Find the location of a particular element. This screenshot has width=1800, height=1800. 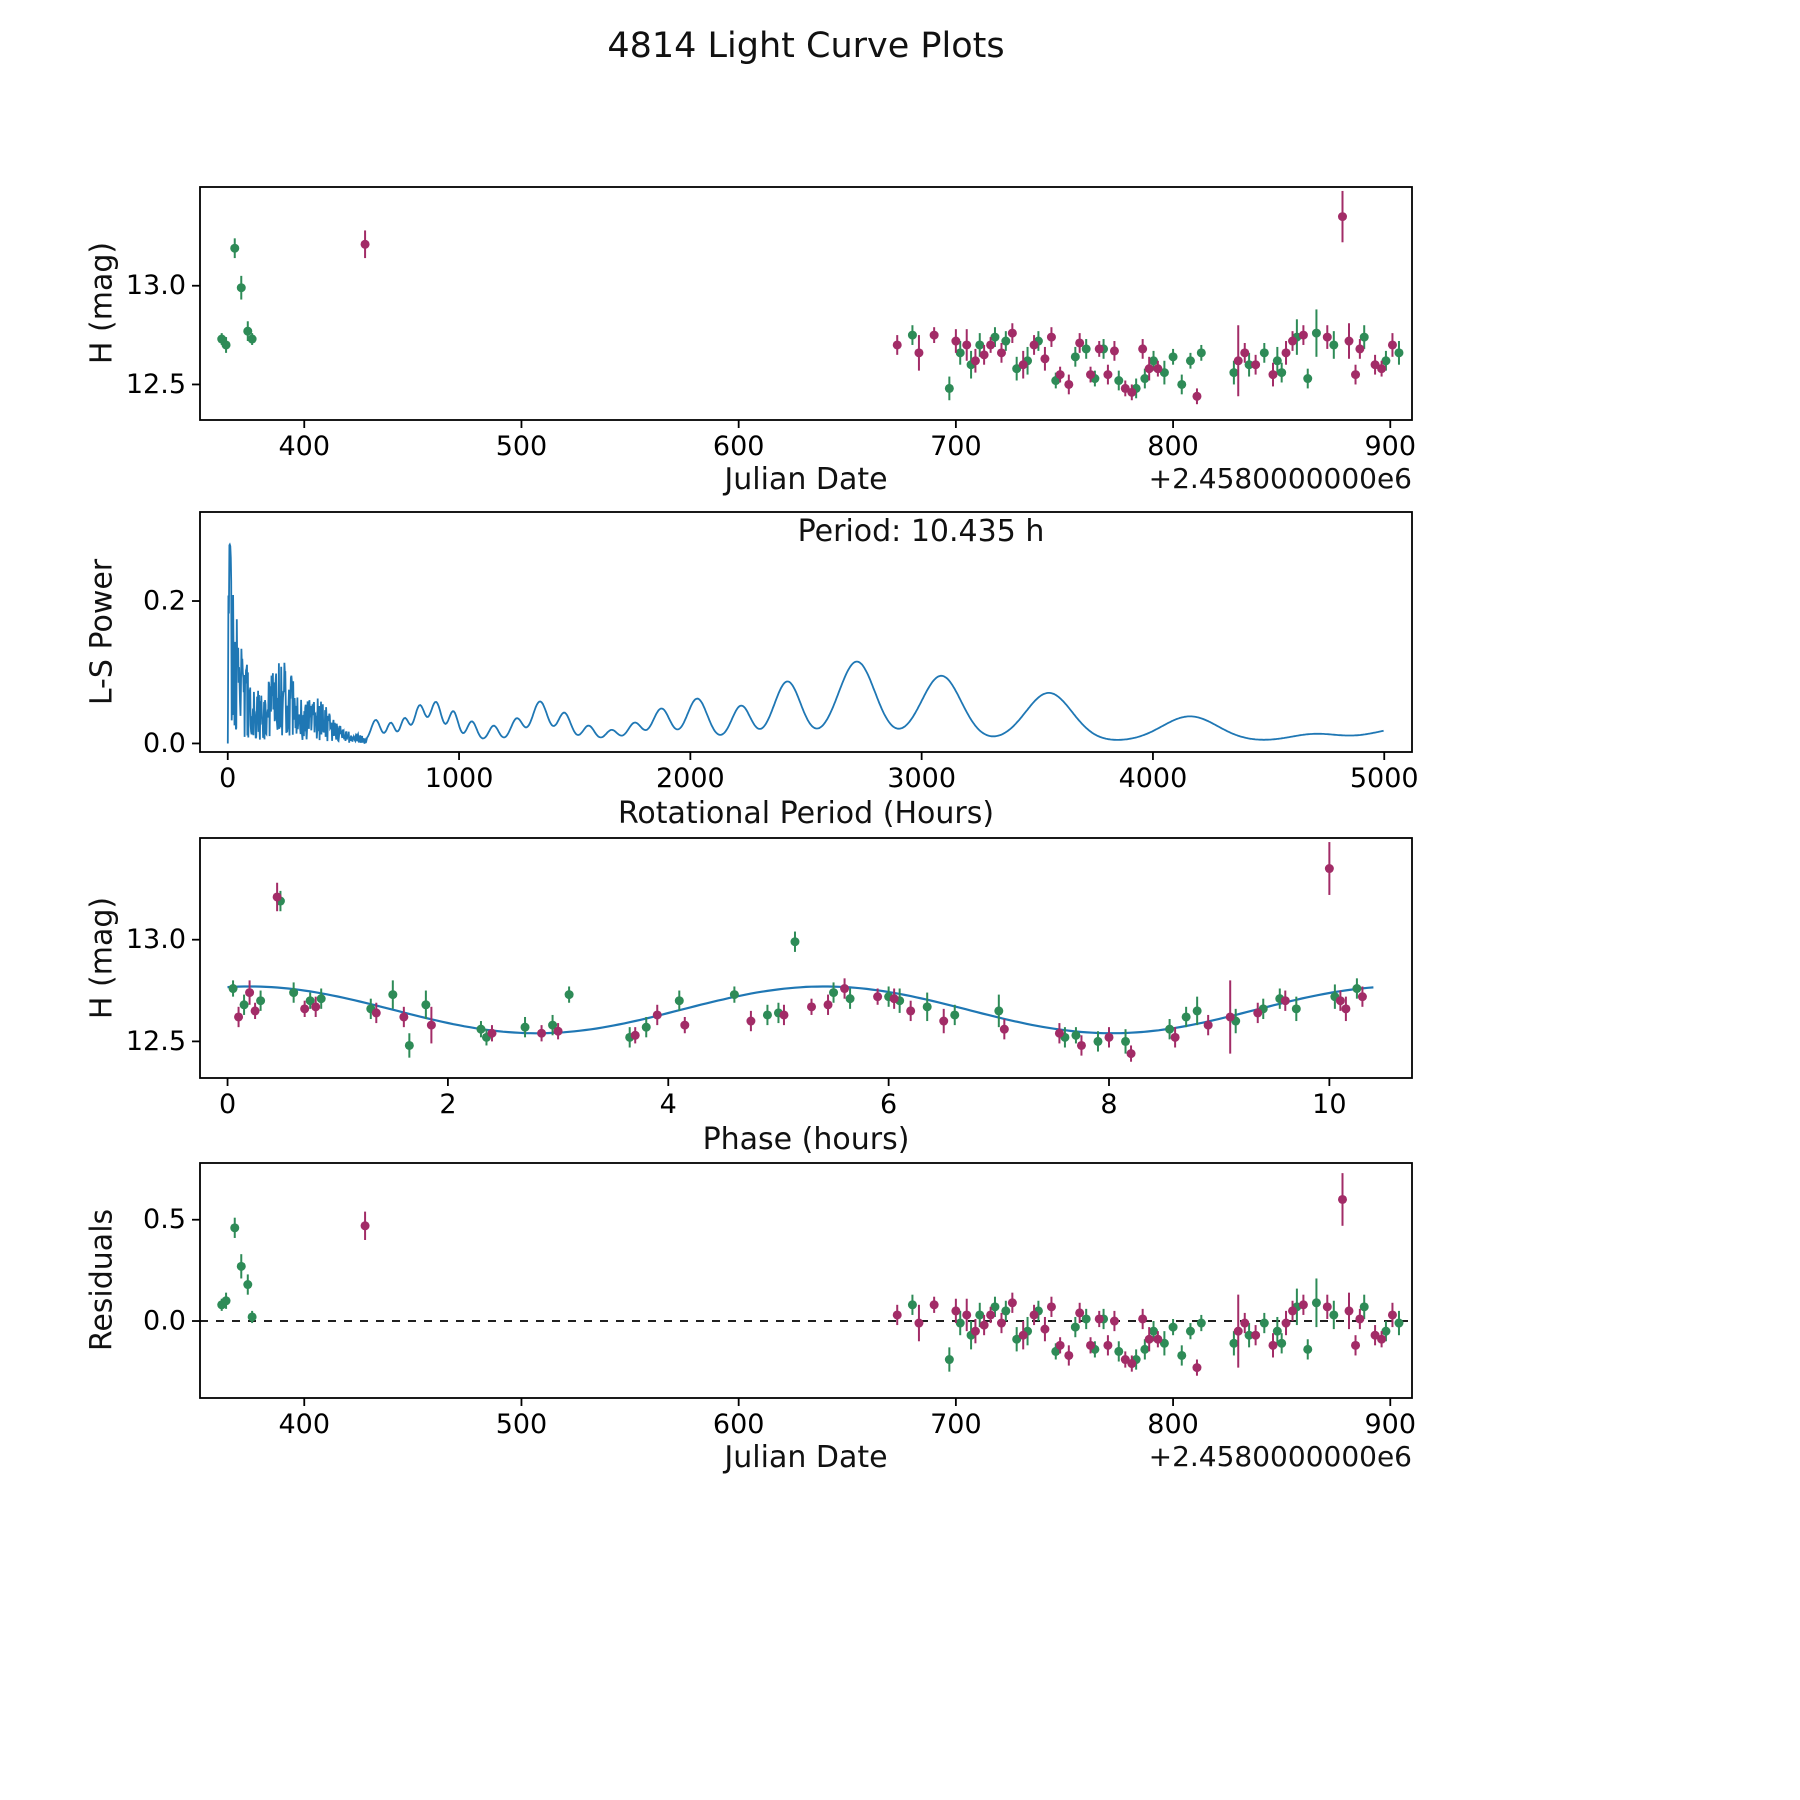

y-axis-label-residuals: Residuals is located at coordinates (102, 1280).